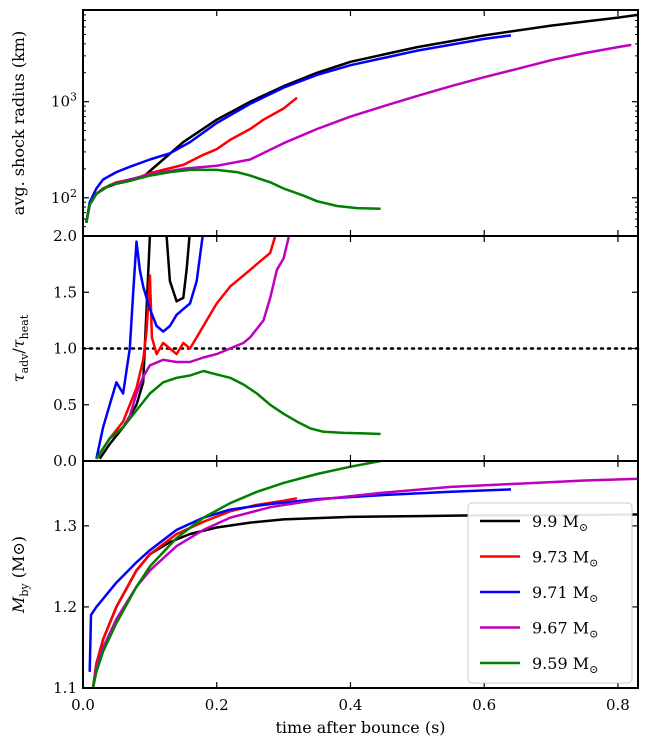 This screenshot has height=748, width=650. Describe the element at coordinates (65, 349) in the screenshot. I see `y-tick-label: 1.0` at that location.